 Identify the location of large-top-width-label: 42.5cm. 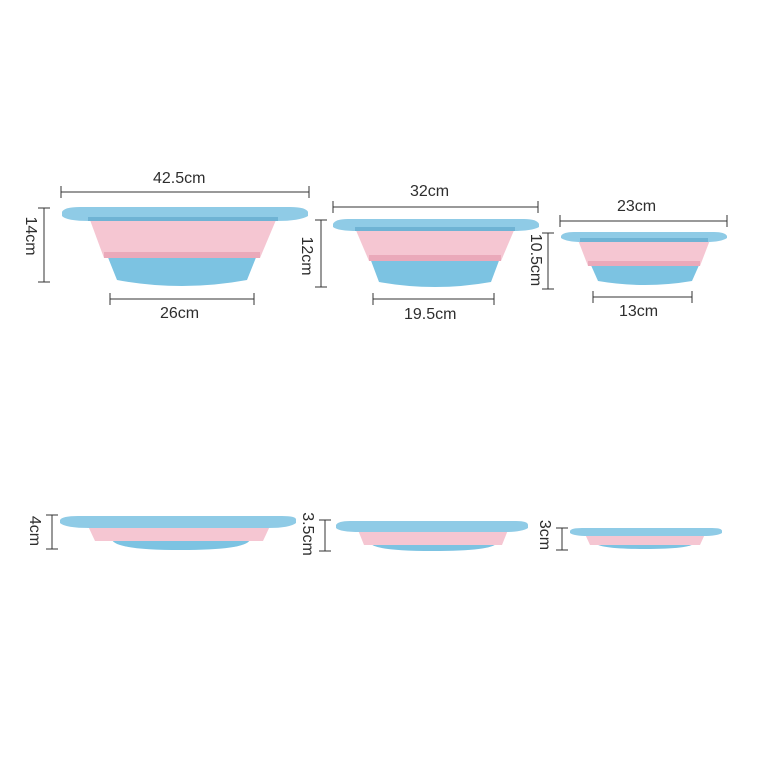
(179, 178).